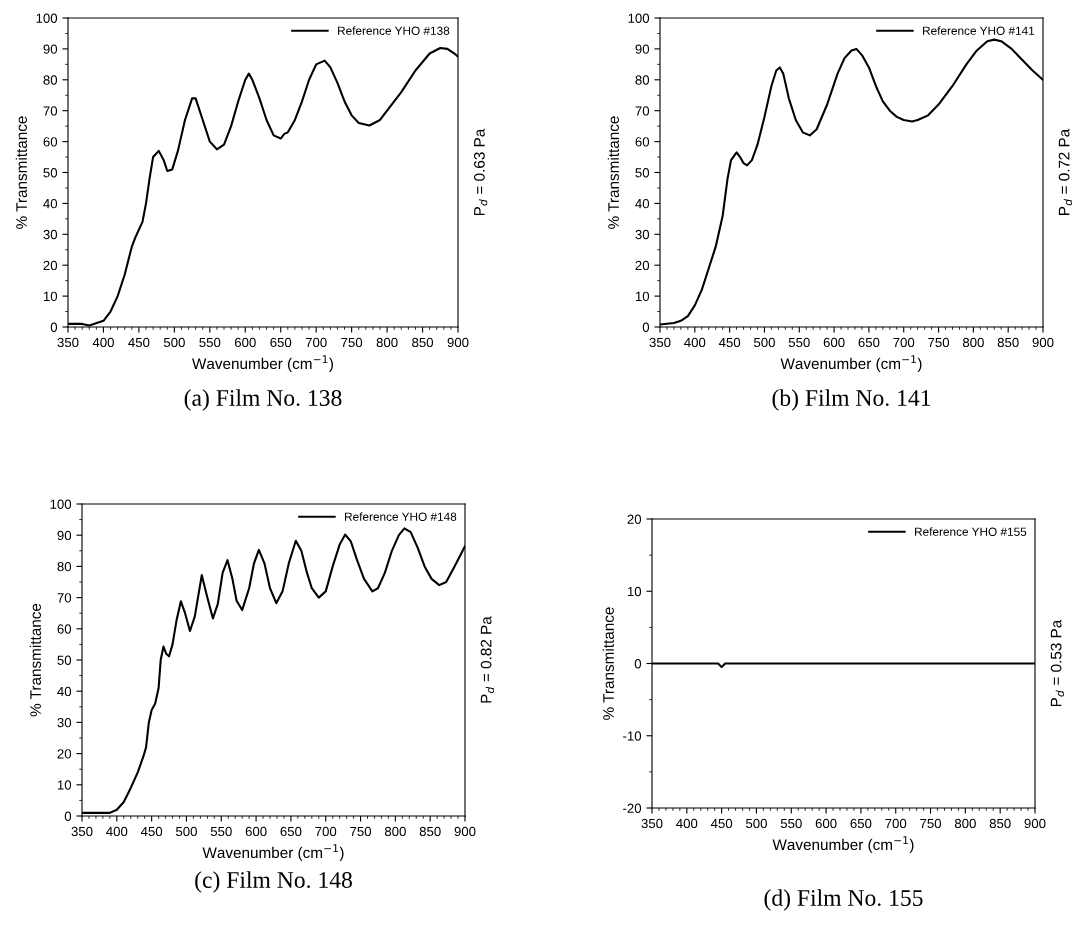  I want to click on legend-label: Reference YHO #155, so click(971, 531).